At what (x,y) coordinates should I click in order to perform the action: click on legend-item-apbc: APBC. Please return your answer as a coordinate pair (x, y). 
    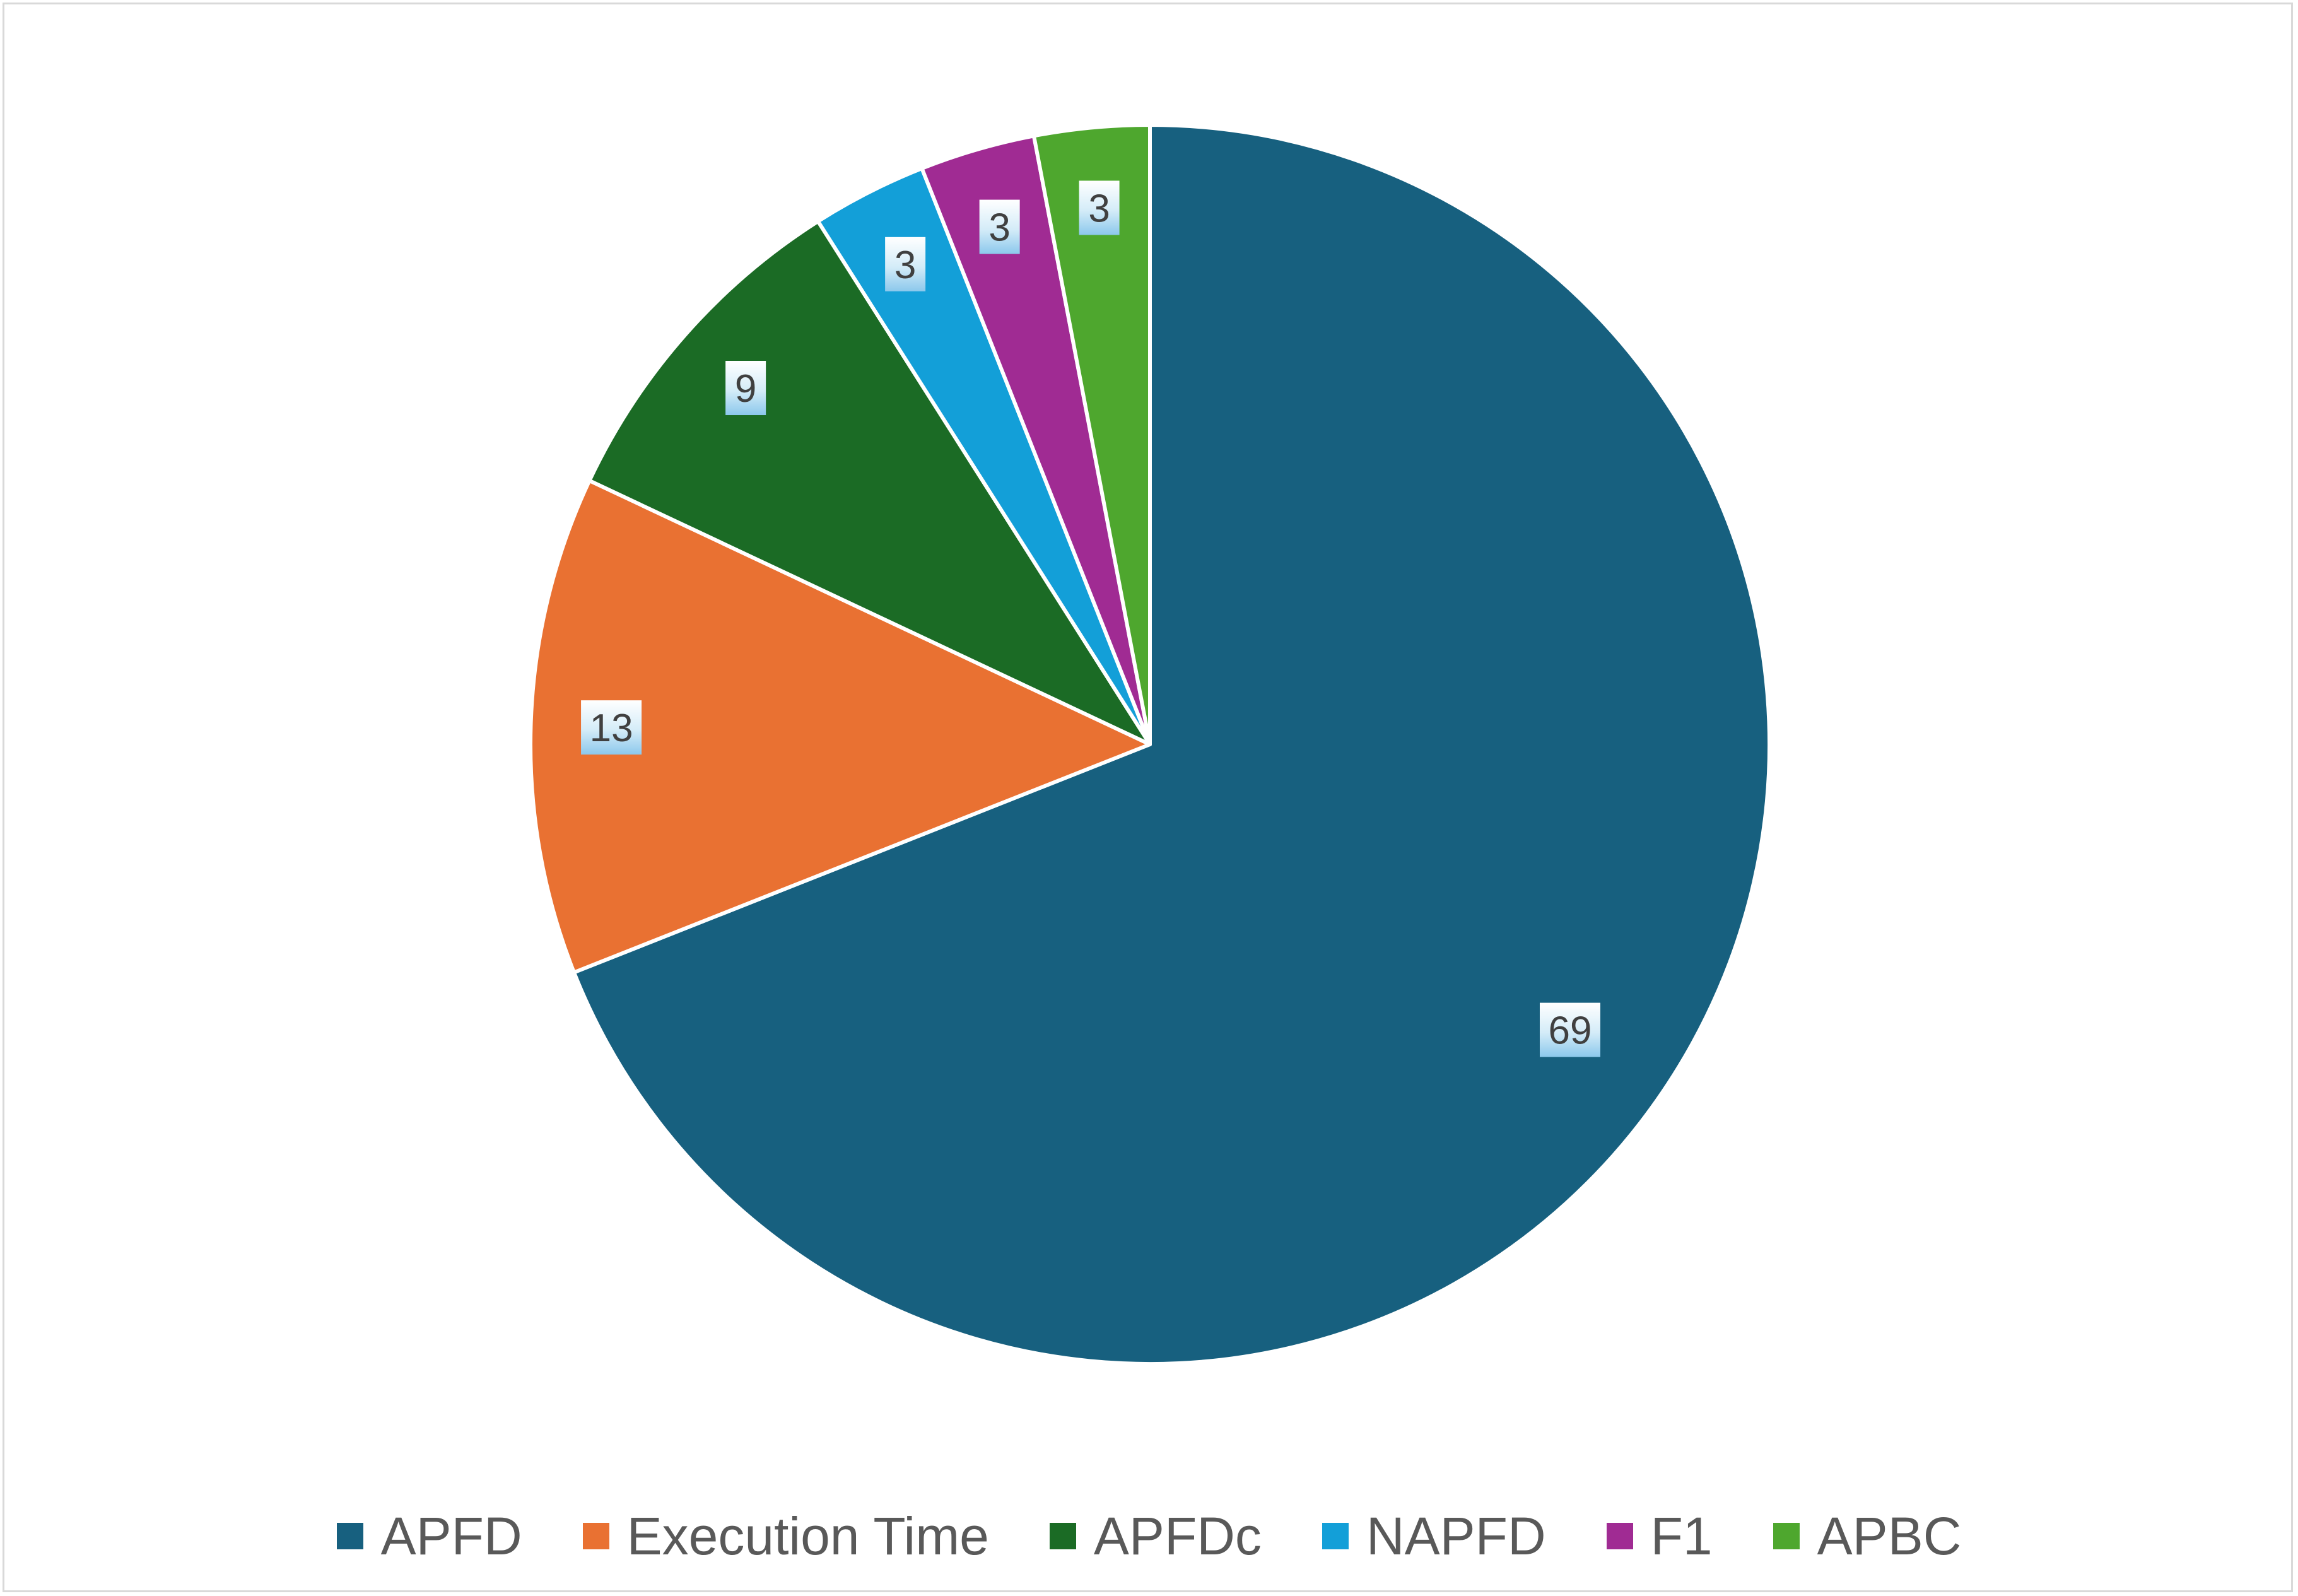
    Looking at the image, I should click on (1867, 1536).